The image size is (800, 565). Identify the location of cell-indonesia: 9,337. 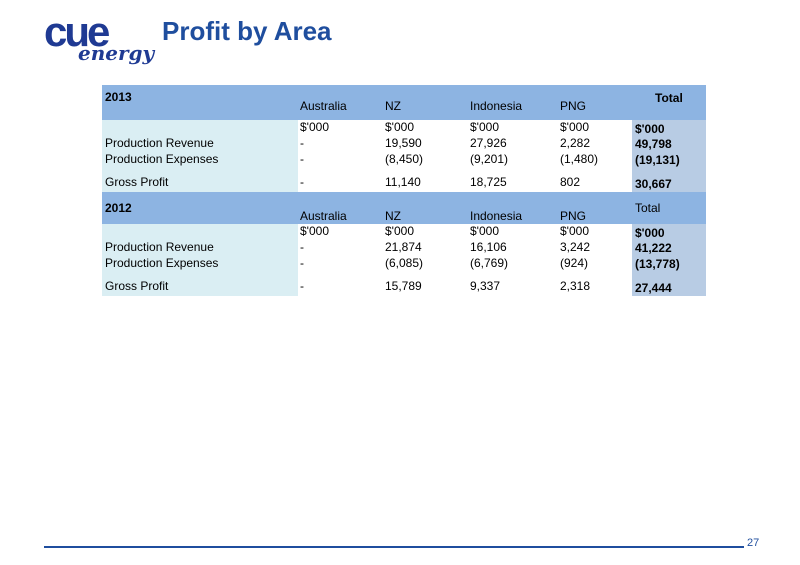
(485, 286).